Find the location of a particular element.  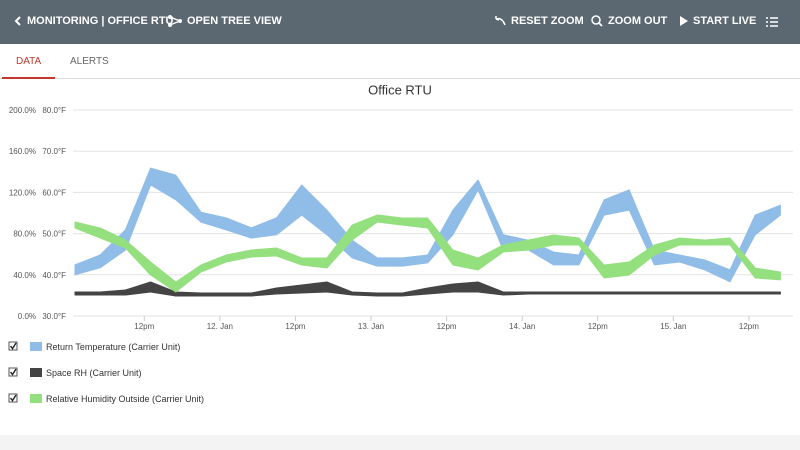

menu-icon is located at coordinates (772, 22).